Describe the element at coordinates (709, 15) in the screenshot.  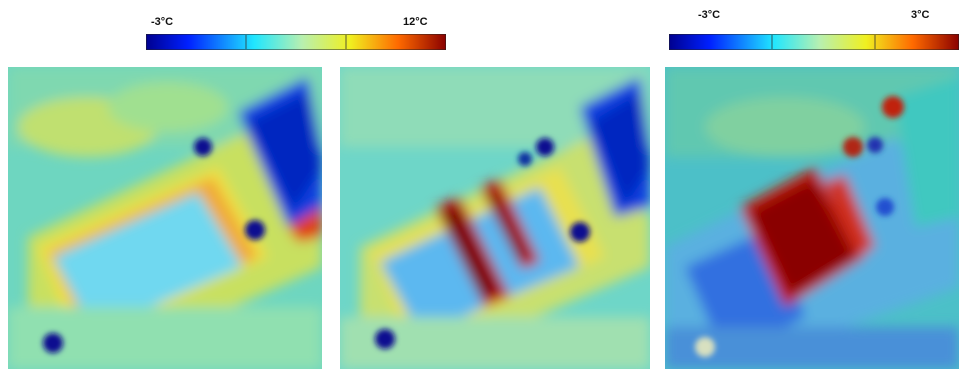
I see `colorbar-2-min-label: -3°C` at that location.